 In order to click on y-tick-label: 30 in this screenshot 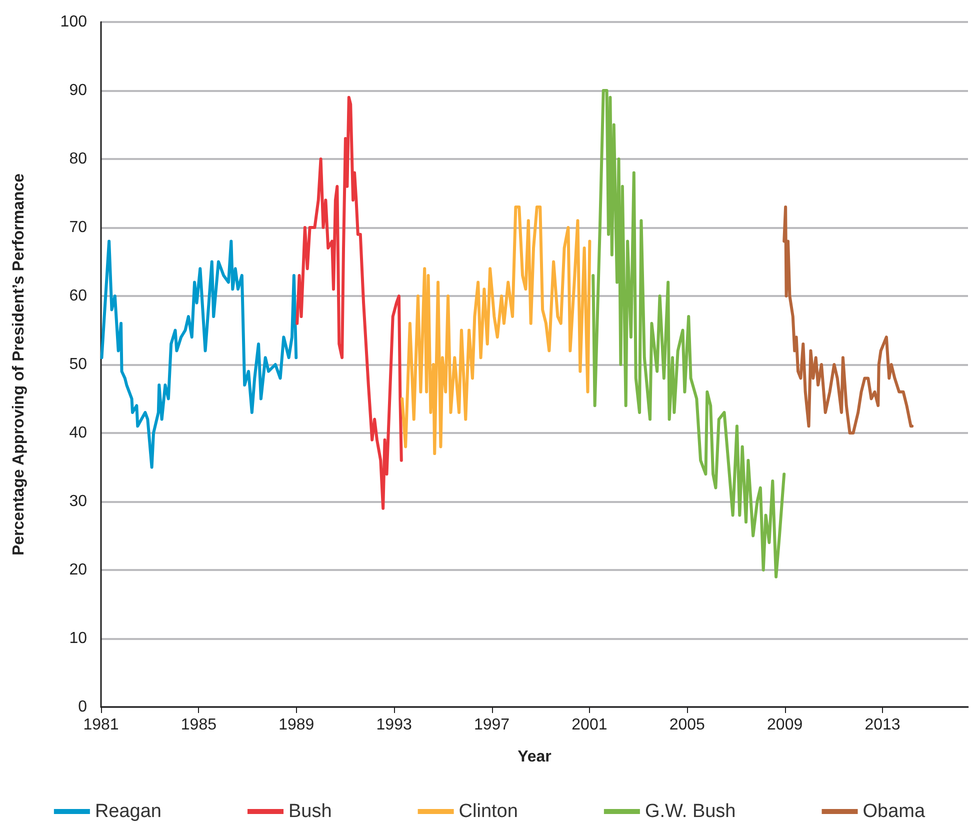, I will do `click(78, 501)`.